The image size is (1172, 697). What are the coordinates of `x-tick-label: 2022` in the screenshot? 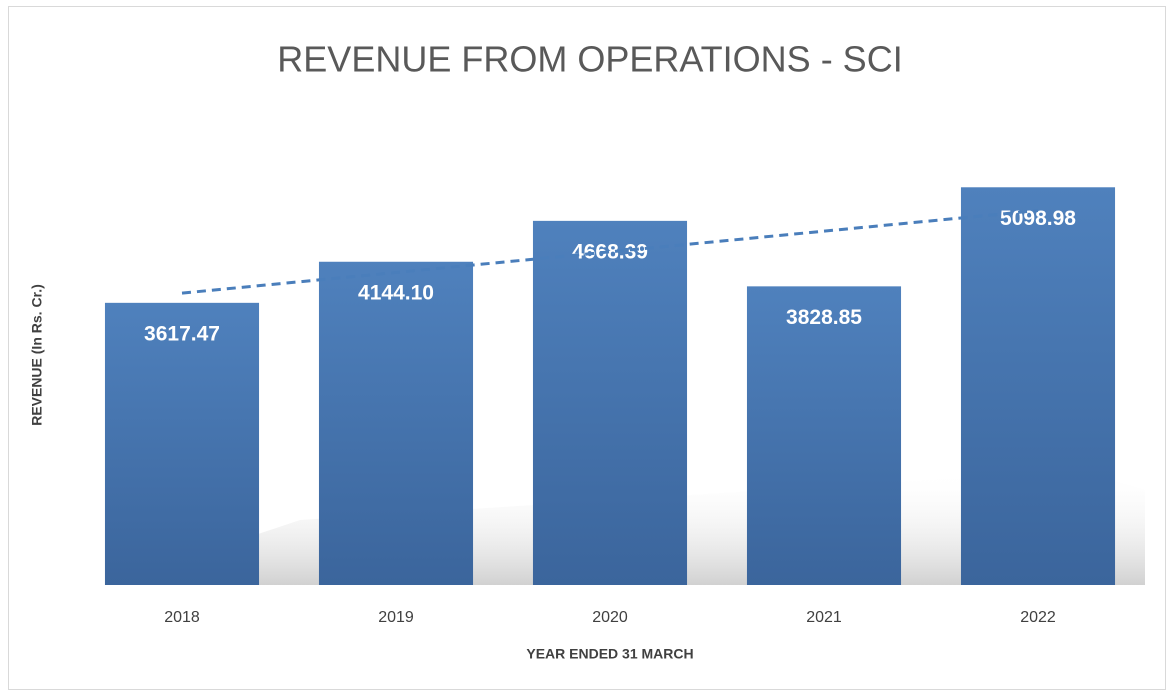 It's located at (1038, 617).